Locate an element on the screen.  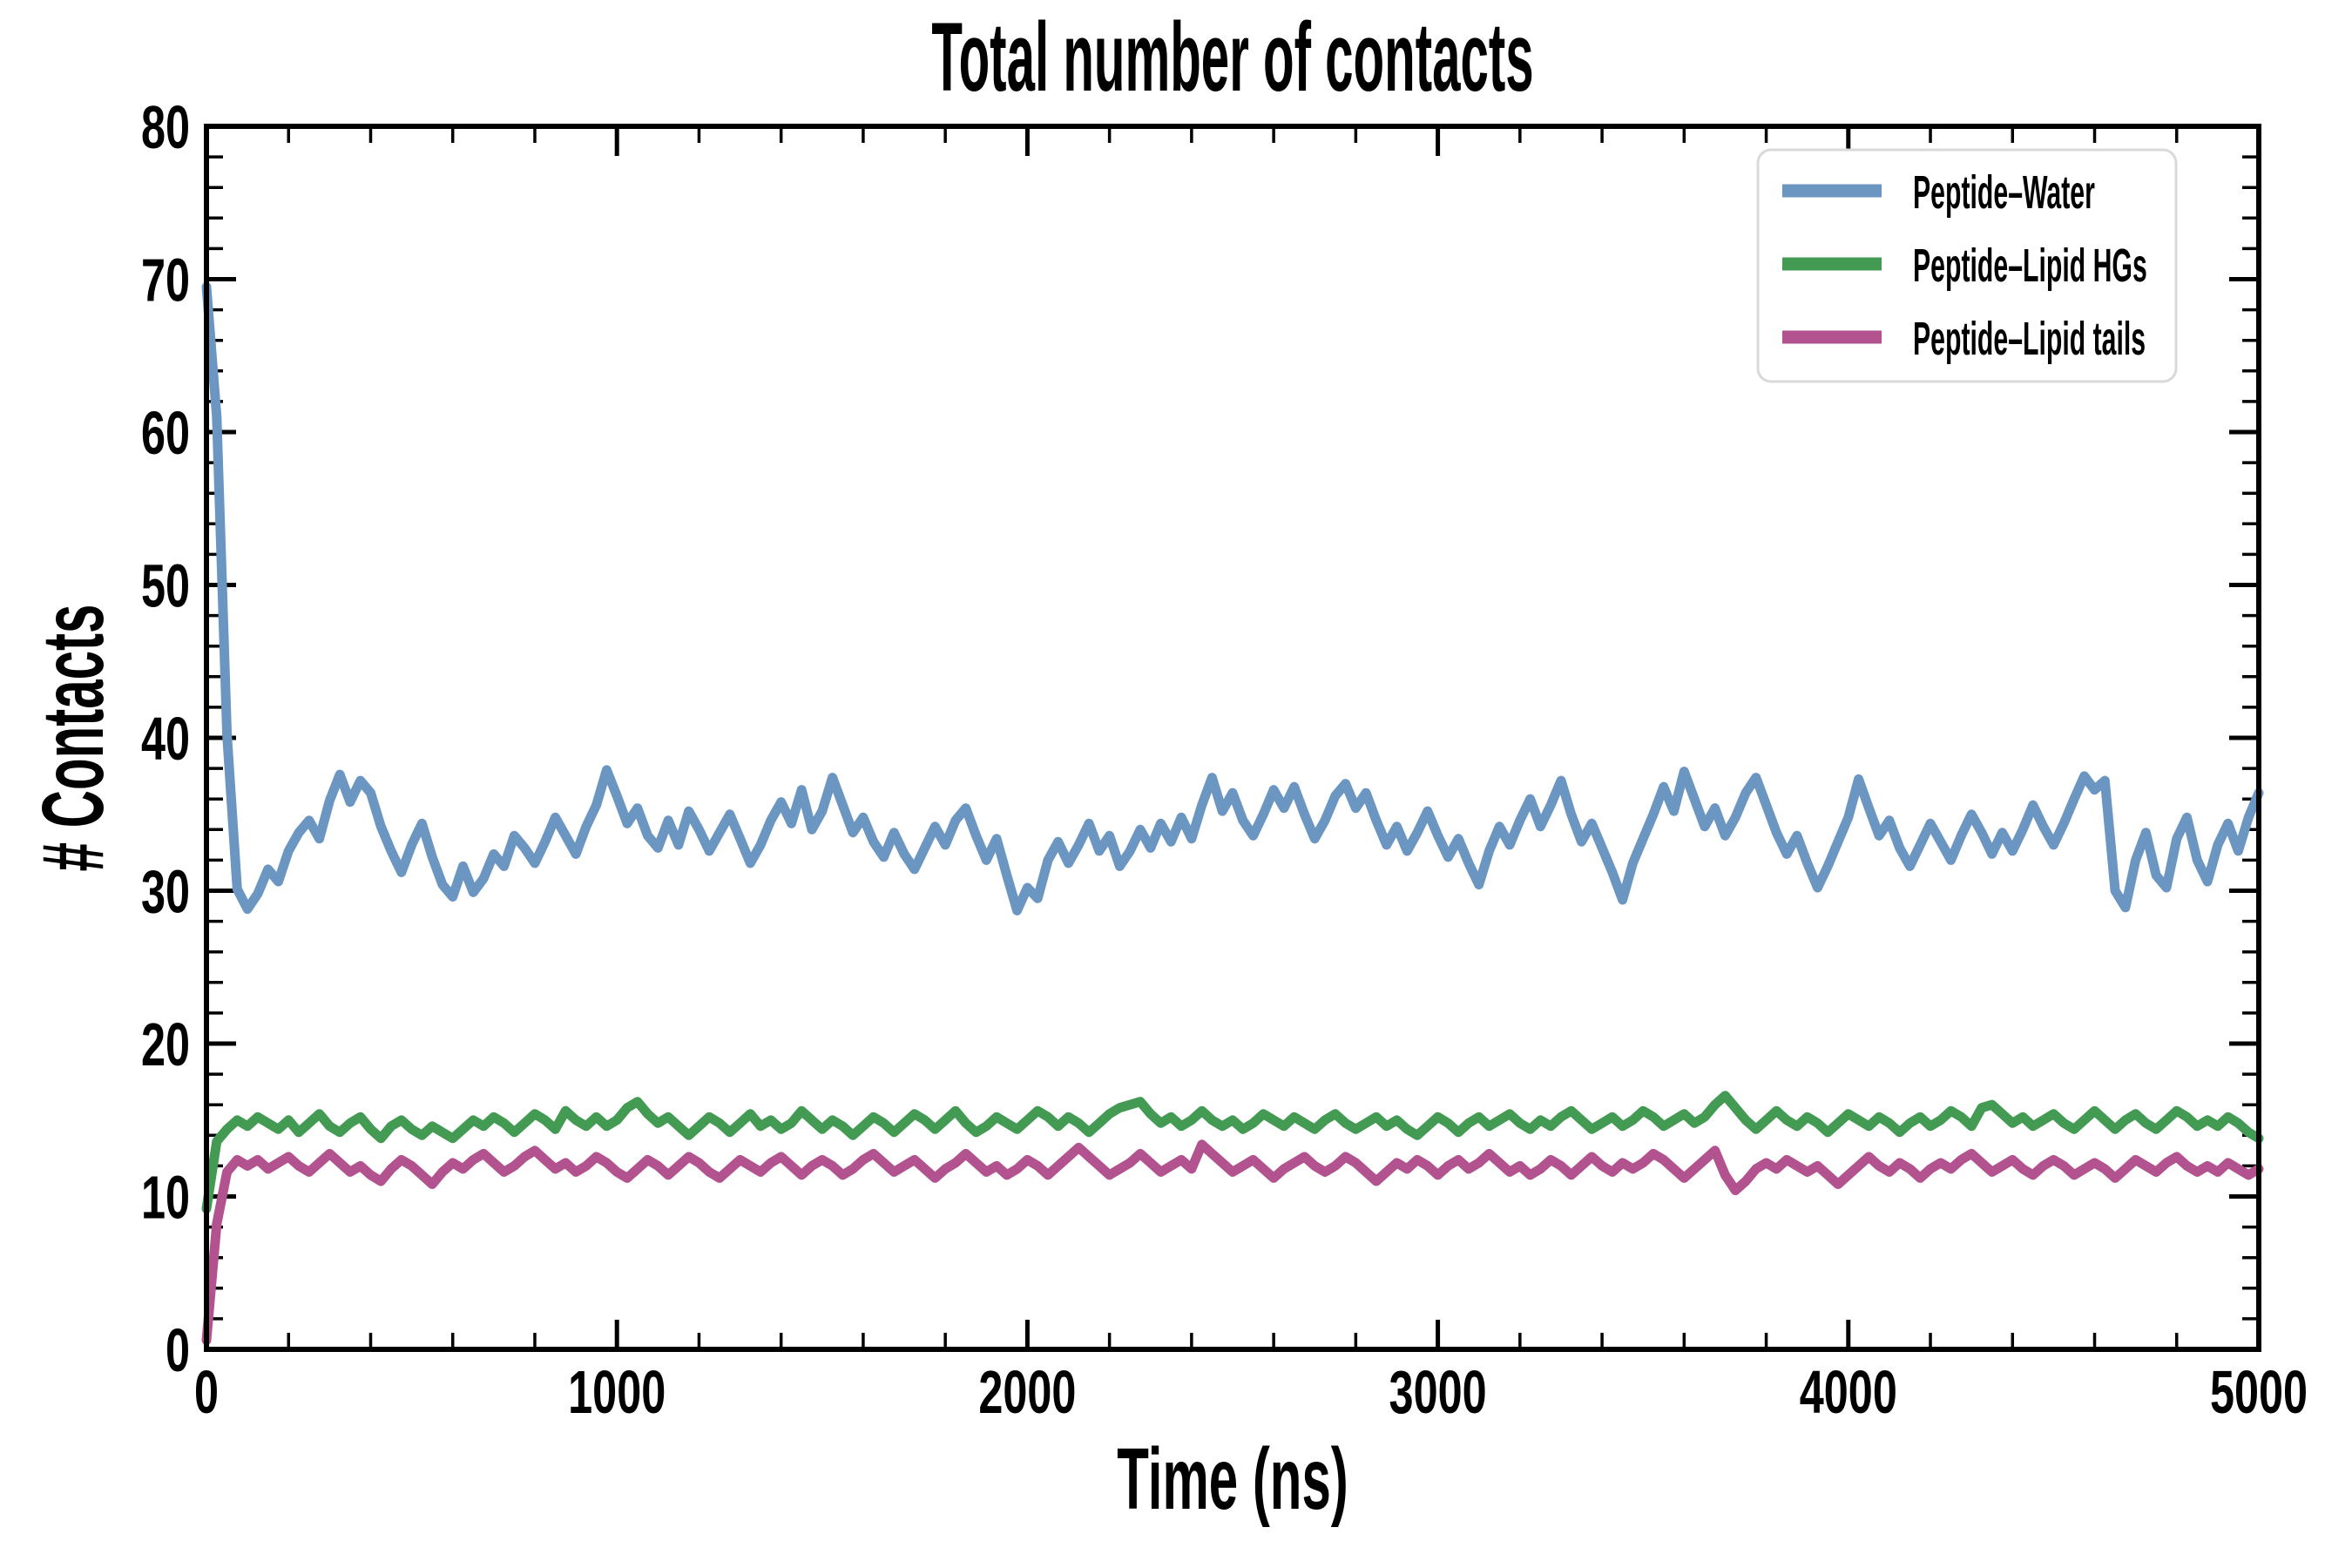
legend-swatch-peptide-lipid-hgs is located at coordinates (1832, 264).